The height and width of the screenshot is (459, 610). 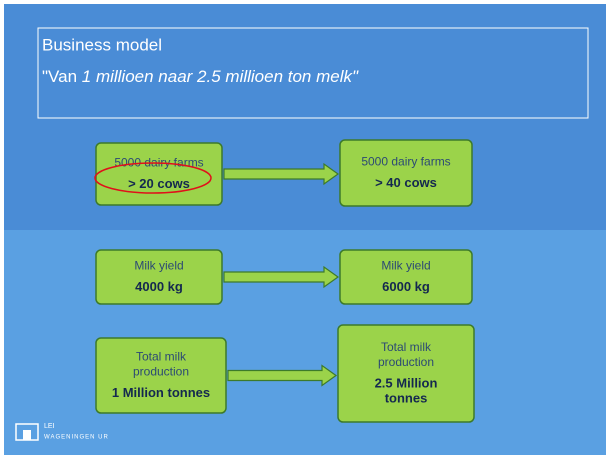 I want to click on box-value: 1 Million tonnes, so click(x=161, y=392).